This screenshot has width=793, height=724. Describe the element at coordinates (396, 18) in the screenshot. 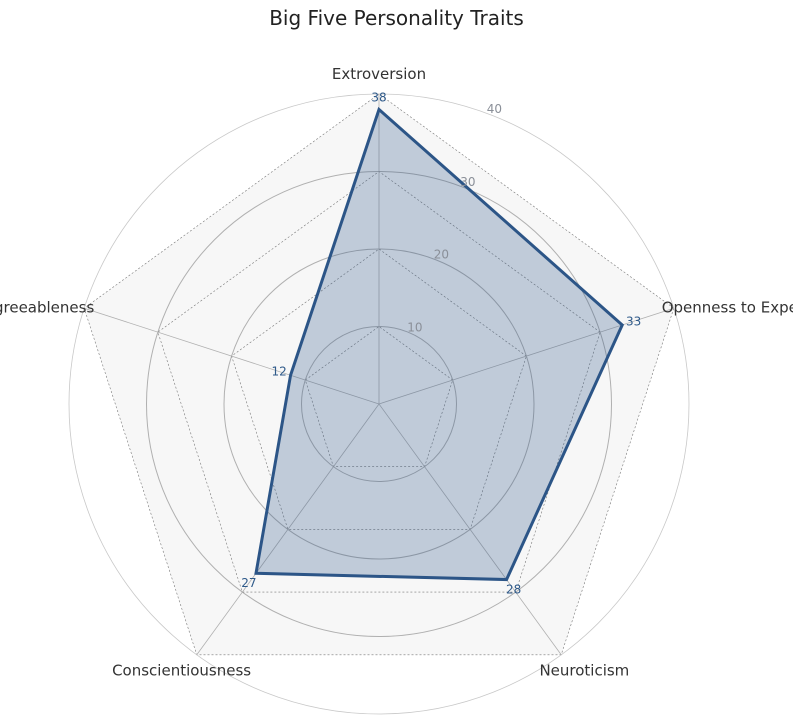

I see `chart-title: Big Five Personality Traits` at that location.